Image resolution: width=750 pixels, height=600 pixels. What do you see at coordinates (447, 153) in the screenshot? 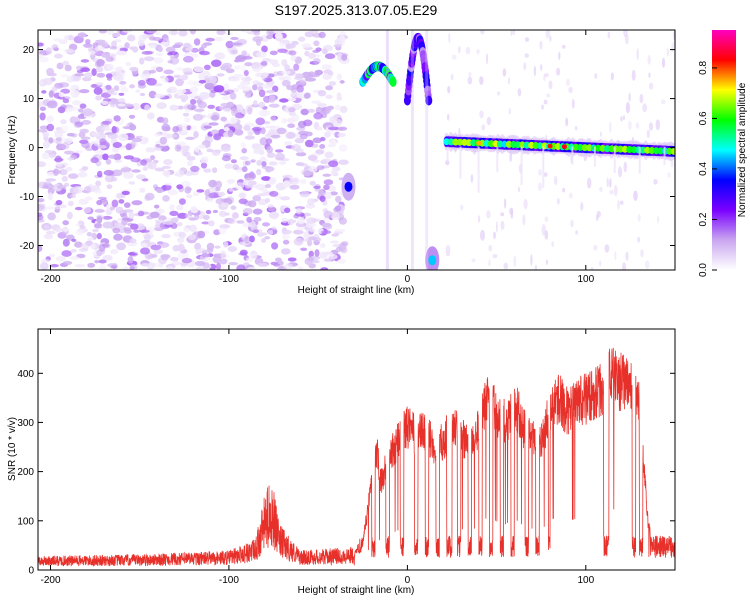
I see `carrier-tail` at bounding box center [447, 153].